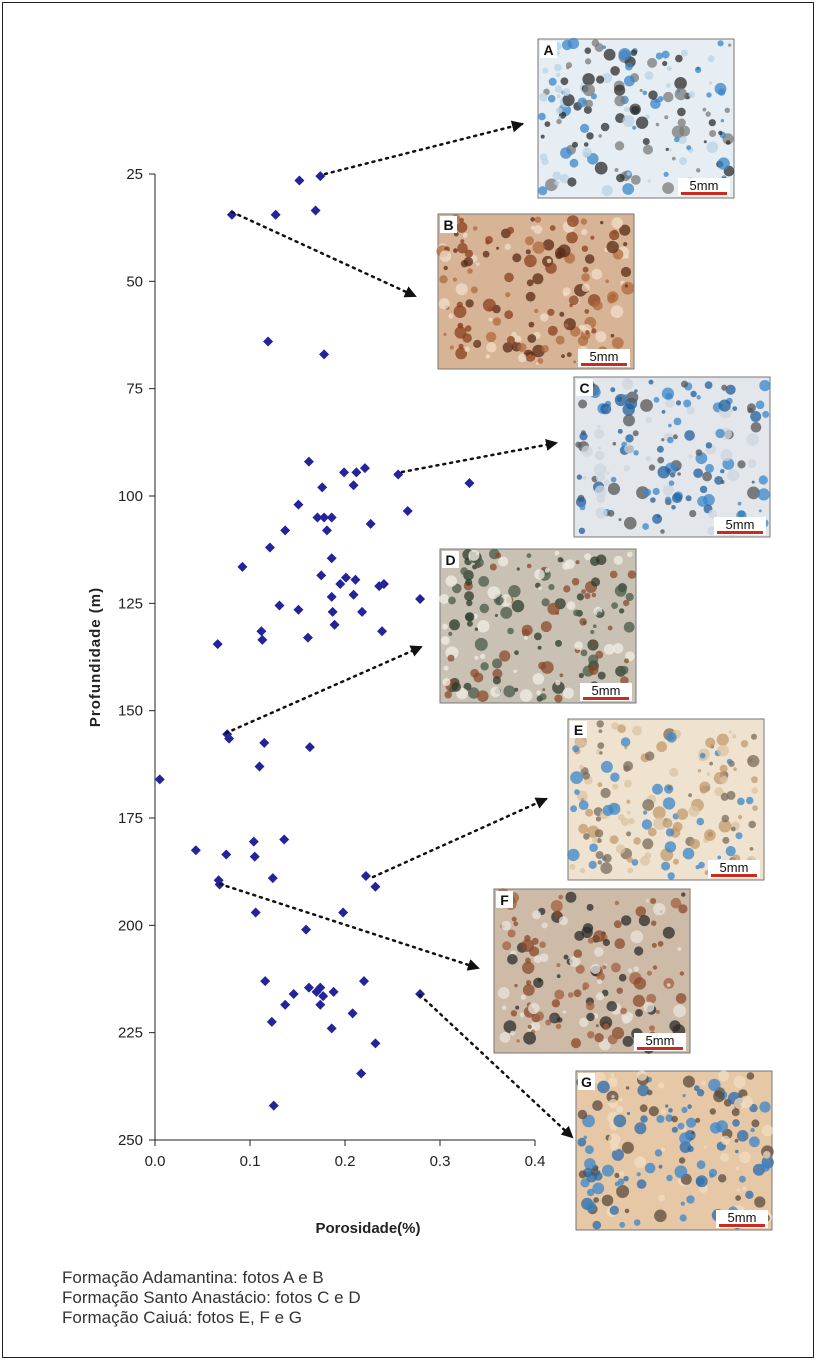 This screenshot has width=822, height=1362. What do you see at coordinates (130, 496) in the screenshot?
I see `y-tick-label: 100` at bounding box center [130, 496].